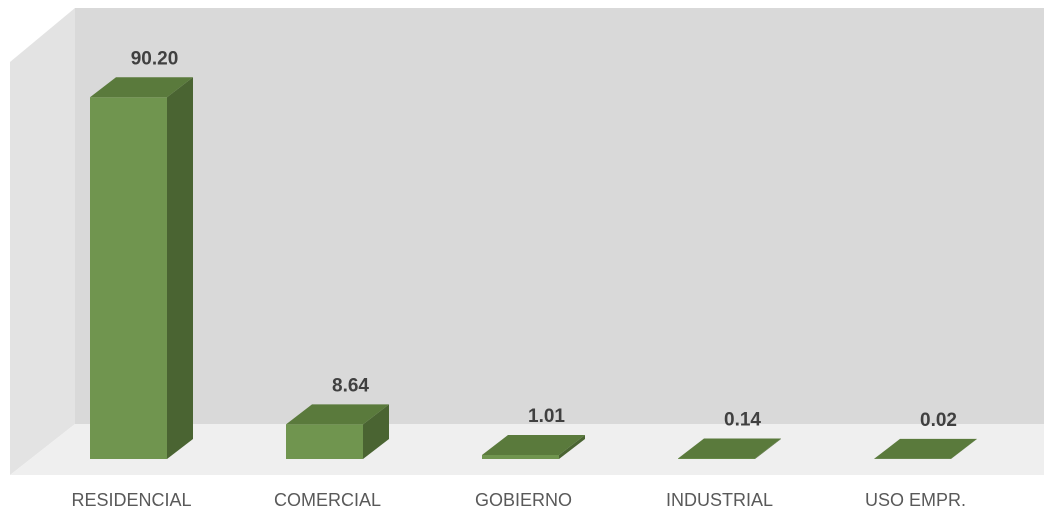  Describe the element at coordinates (719, 500) in the screenshot. I see `x-tick-label: INDUSTRIAL` at that location.